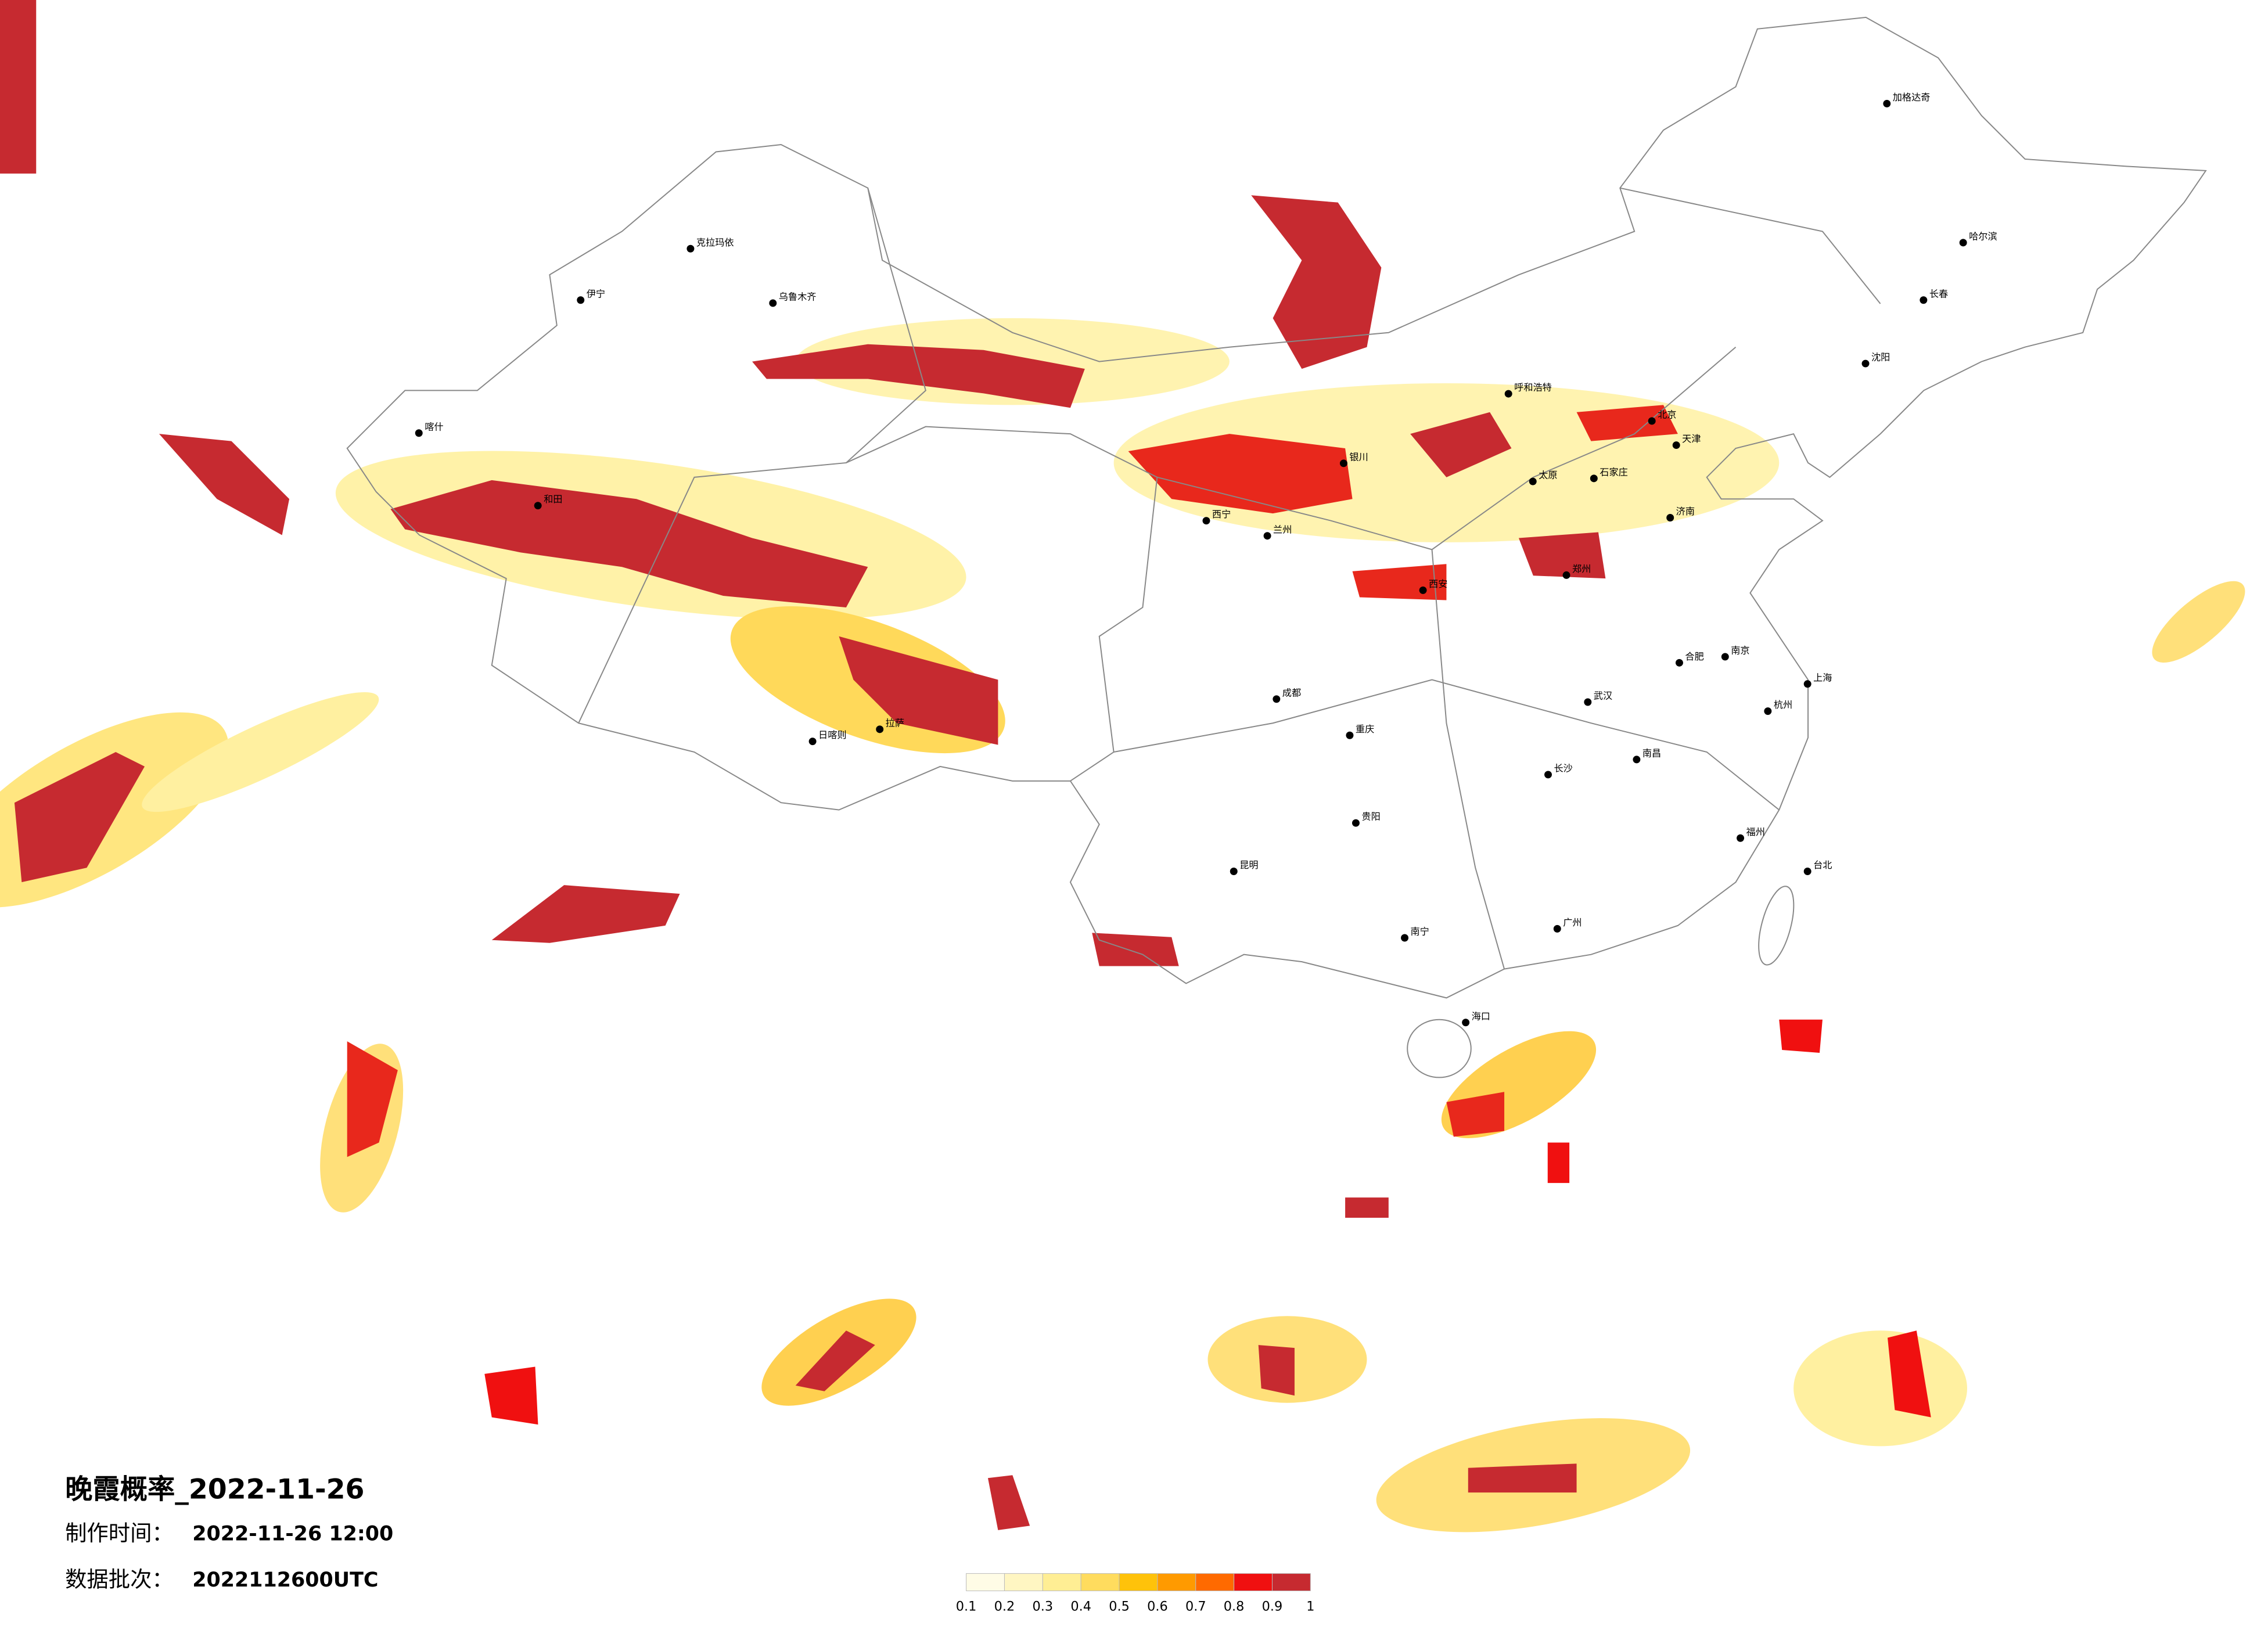 The image size is (2268, 1626). I want to click on city-label: 南京, so click(1740, 650).